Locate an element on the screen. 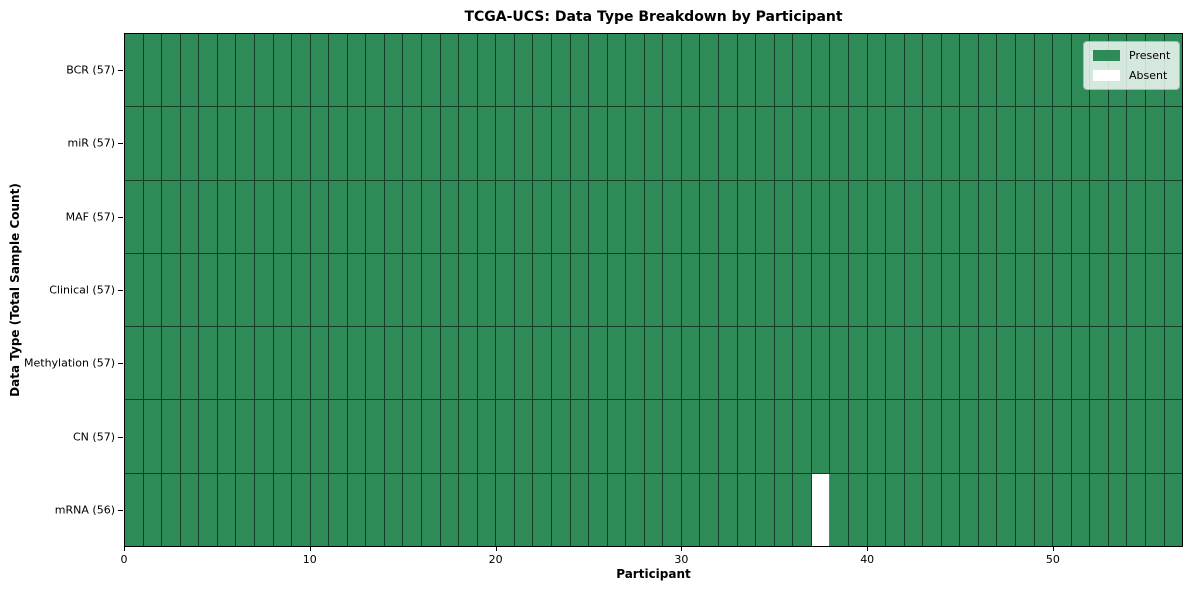 This screenshot has height=600, width=1200. heatmap-row-mRNA is located at coordinates (653, 509).